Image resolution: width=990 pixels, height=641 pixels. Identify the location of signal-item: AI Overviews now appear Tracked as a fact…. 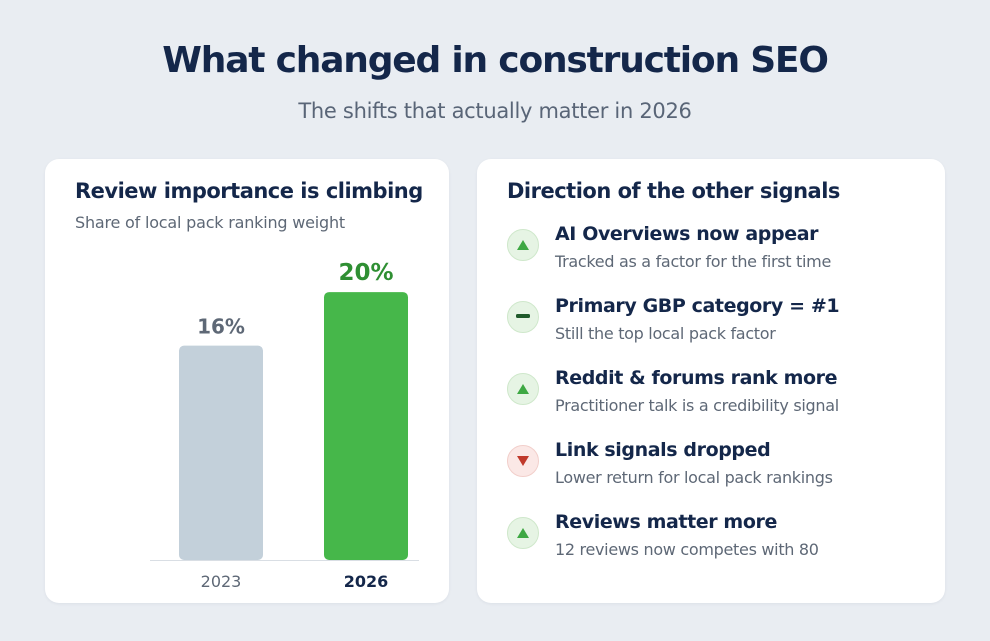
(717, 253).